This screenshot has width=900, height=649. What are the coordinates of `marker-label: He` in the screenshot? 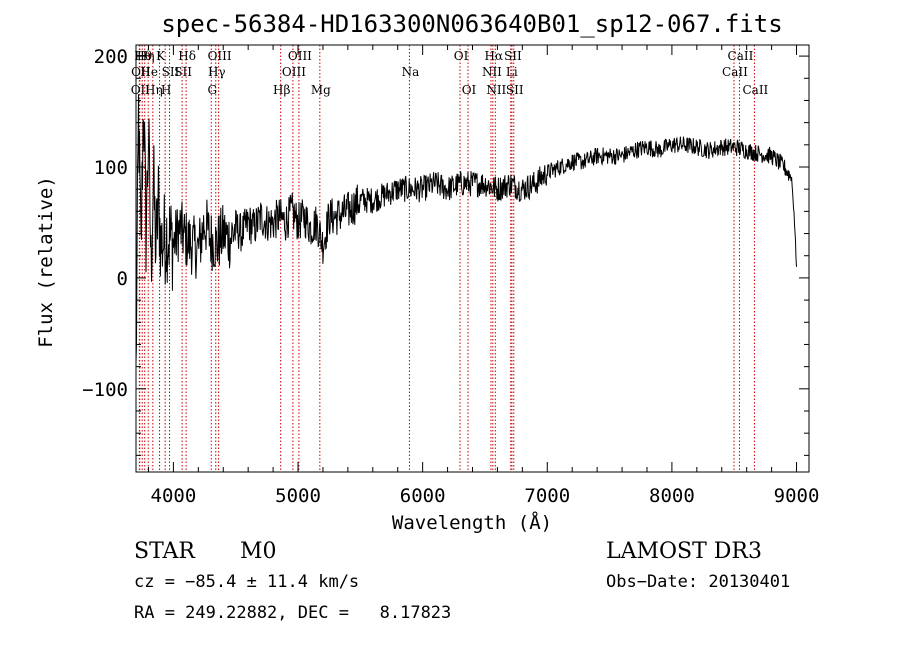 It's located at (149, 72).